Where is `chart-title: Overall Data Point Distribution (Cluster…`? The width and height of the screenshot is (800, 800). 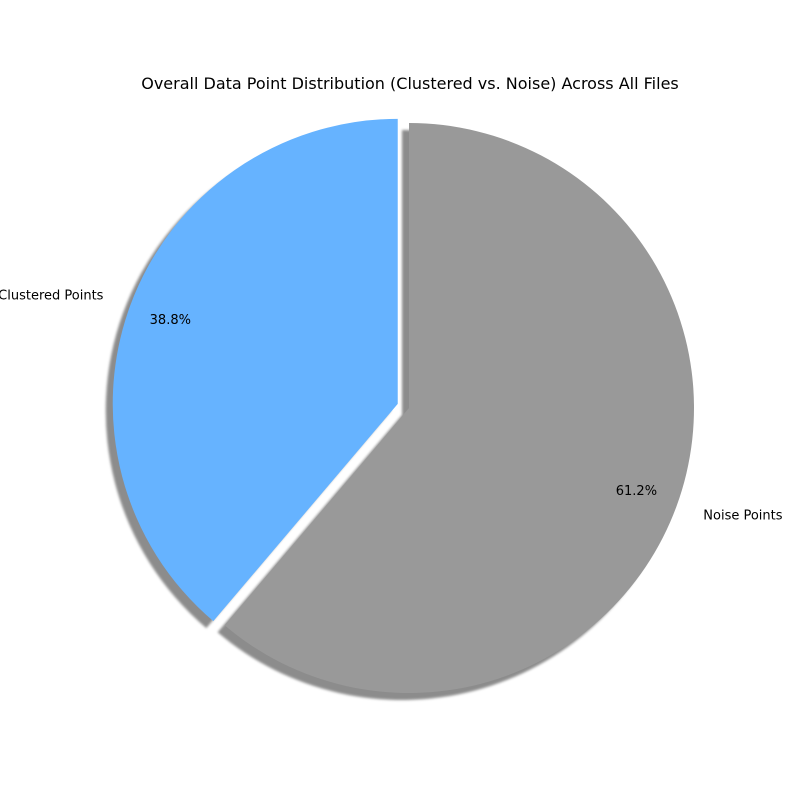
chart-title: Overall Data Point Distribution (Cluster… is located at coordinates (410, 83).